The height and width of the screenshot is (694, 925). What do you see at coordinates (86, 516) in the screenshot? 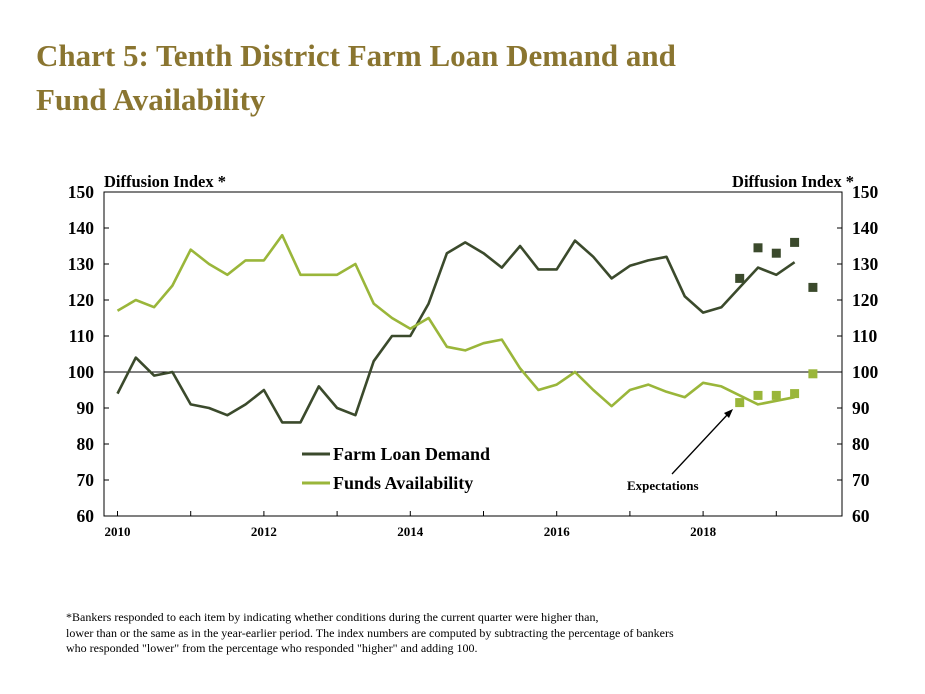
I see `y-tick-label-left: 60` at bounding box center [86, 516].